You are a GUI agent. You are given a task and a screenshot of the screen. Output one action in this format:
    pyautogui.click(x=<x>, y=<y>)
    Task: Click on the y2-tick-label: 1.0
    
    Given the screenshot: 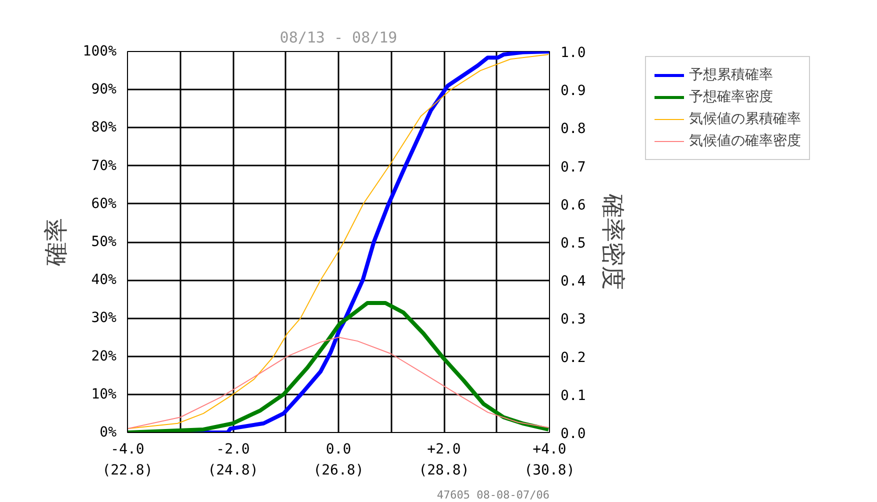 What is the action you would take?
    pyautogui.click(x=573, y=53)
    